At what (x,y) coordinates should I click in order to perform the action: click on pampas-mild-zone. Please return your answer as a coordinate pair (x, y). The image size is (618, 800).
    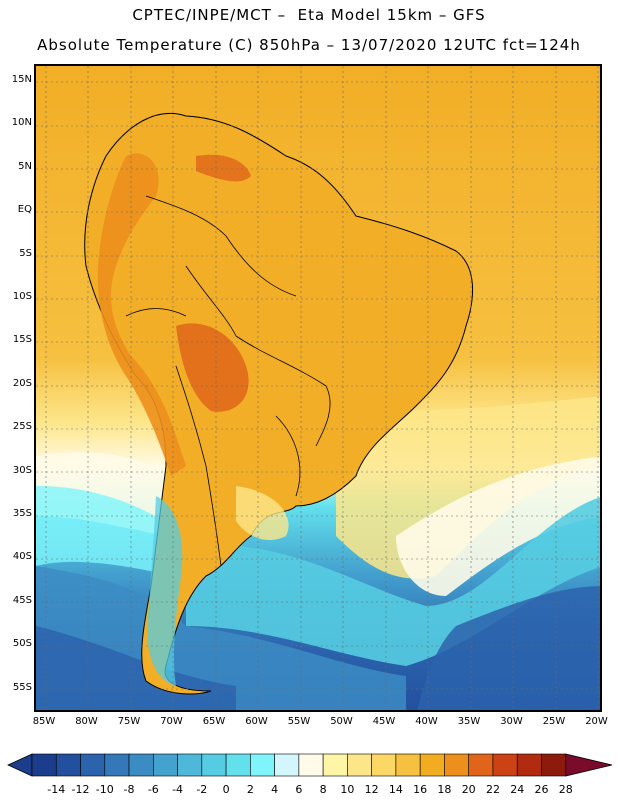
    Looking at the image, I should click on (262, 513).